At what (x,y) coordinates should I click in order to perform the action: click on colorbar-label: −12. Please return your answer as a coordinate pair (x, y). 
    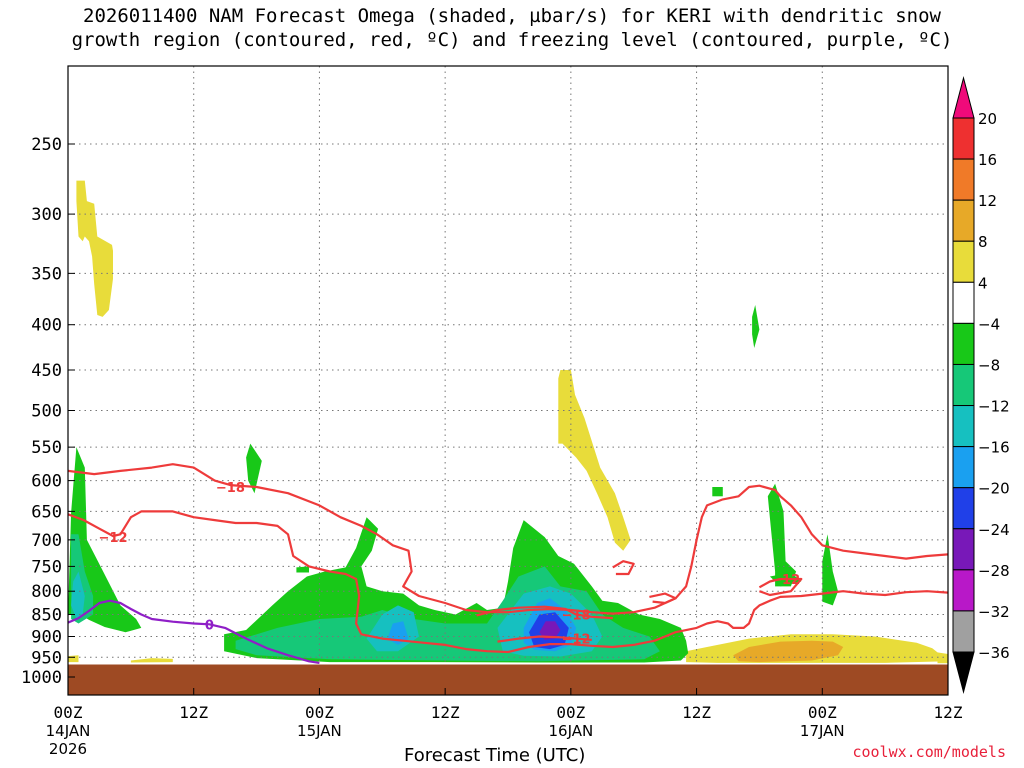
    Looking at the image, I should click on (994, 407).